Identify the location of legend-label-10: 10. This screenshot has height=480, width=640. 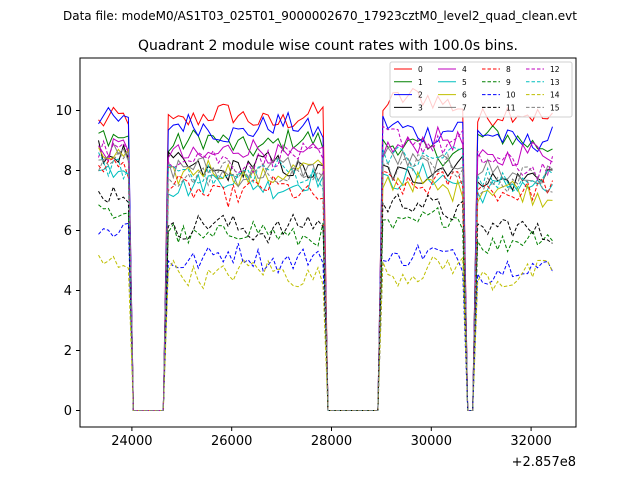
(511, 95).